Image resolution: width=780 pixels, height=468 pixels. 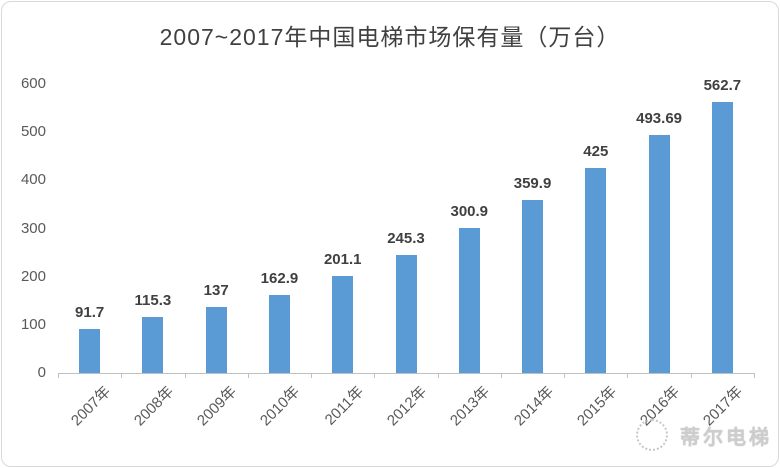 I want to click on bar-value-label: 493.69, so click(x=659, y=119).